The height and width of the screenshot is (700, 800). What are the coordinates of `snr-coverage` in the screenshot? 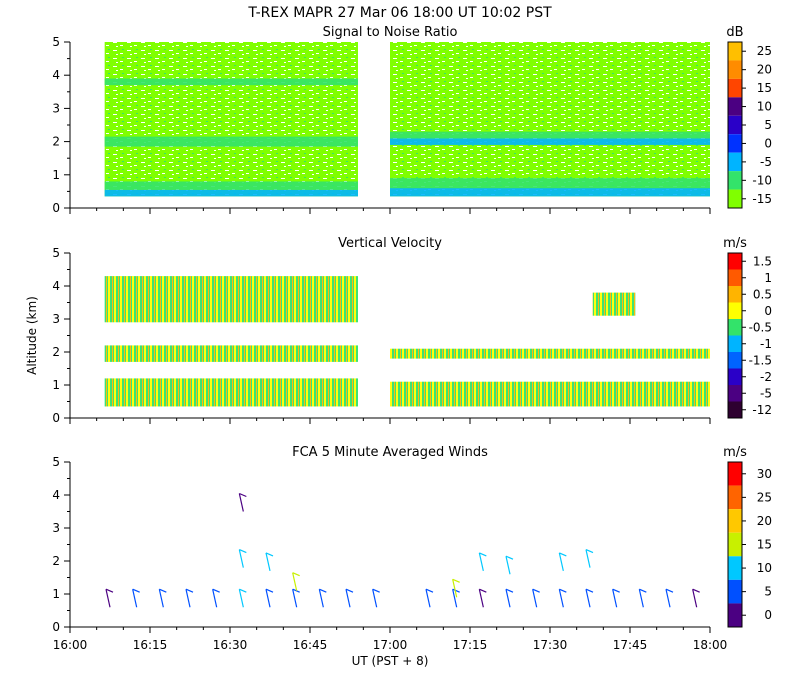 It's located at (231, 119).